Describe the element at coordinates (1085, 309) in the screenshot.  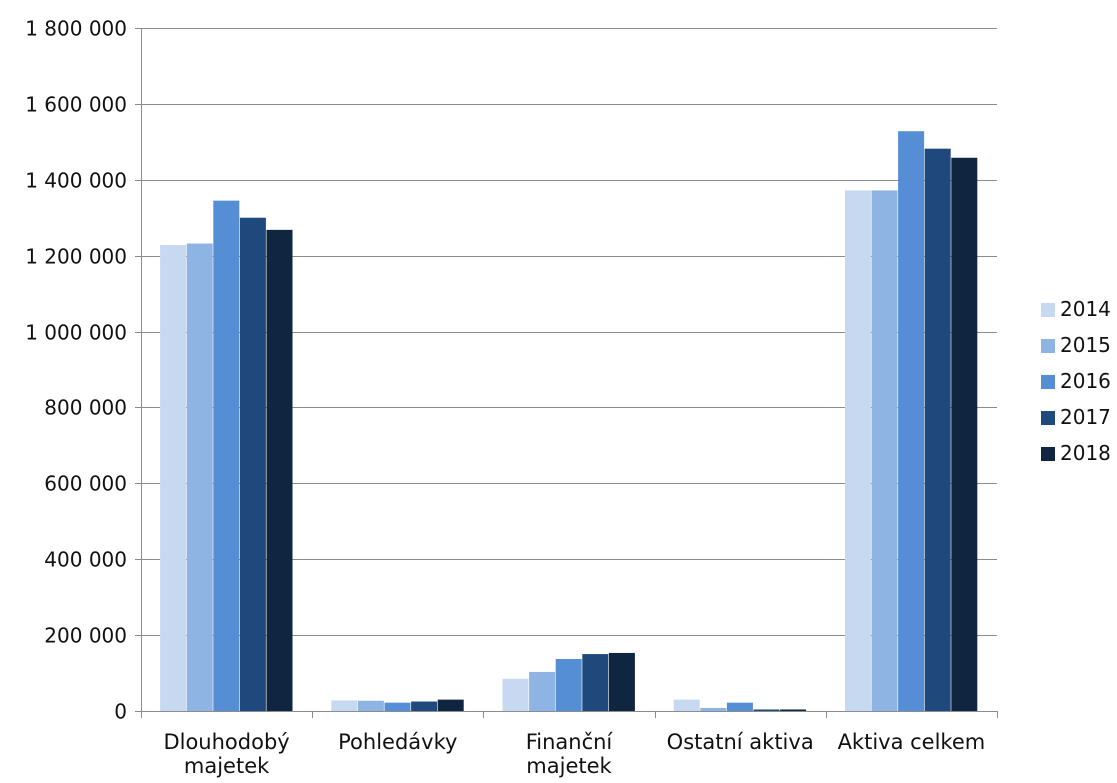
I see `legend-label: 2014` at that location.